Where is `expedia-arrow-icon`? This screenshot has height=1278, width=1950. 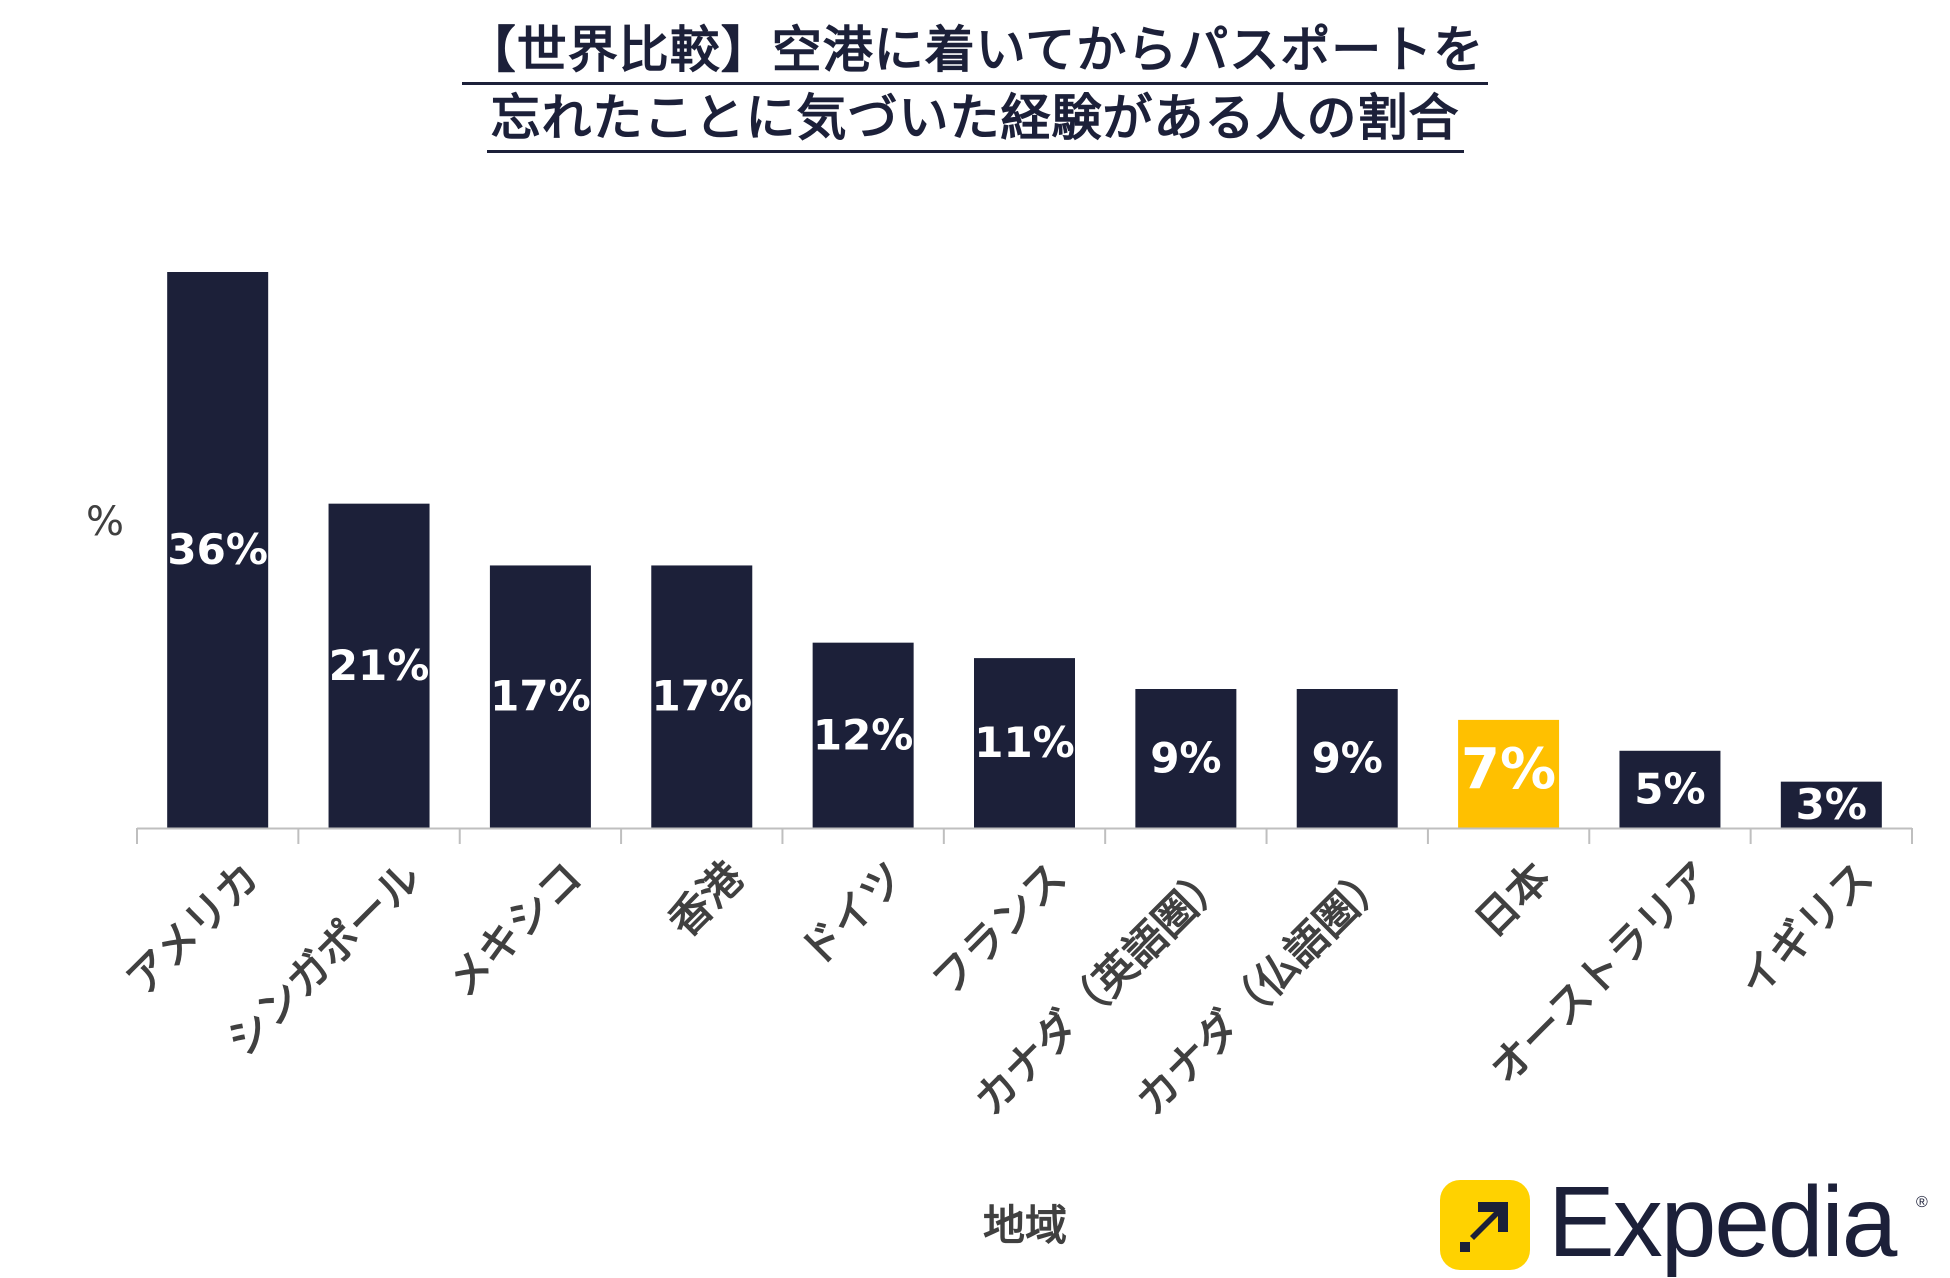
expedia-arrow-icon is located at coordinates (1485, 1225).